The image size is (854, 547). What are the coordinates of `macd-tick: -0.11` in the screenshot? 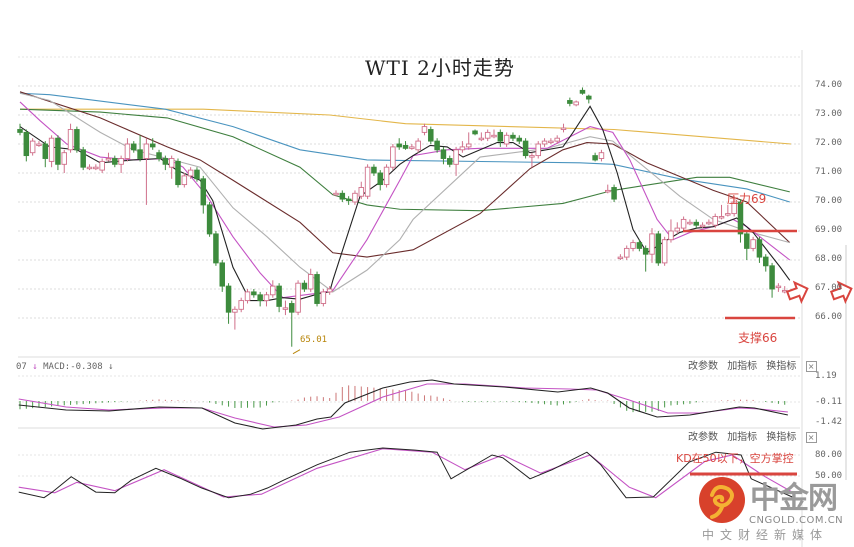 It's located at (829, 402).